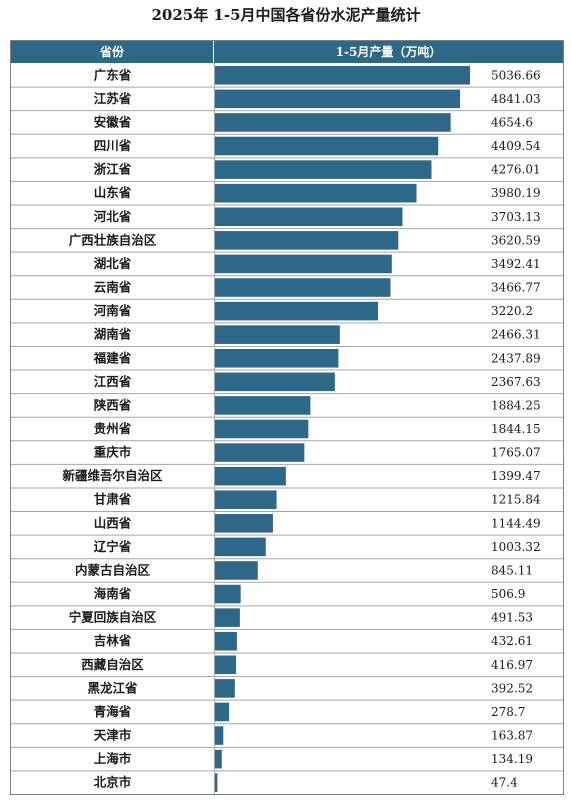  I want to click on value-label: 1003.32, so click(516, 547).